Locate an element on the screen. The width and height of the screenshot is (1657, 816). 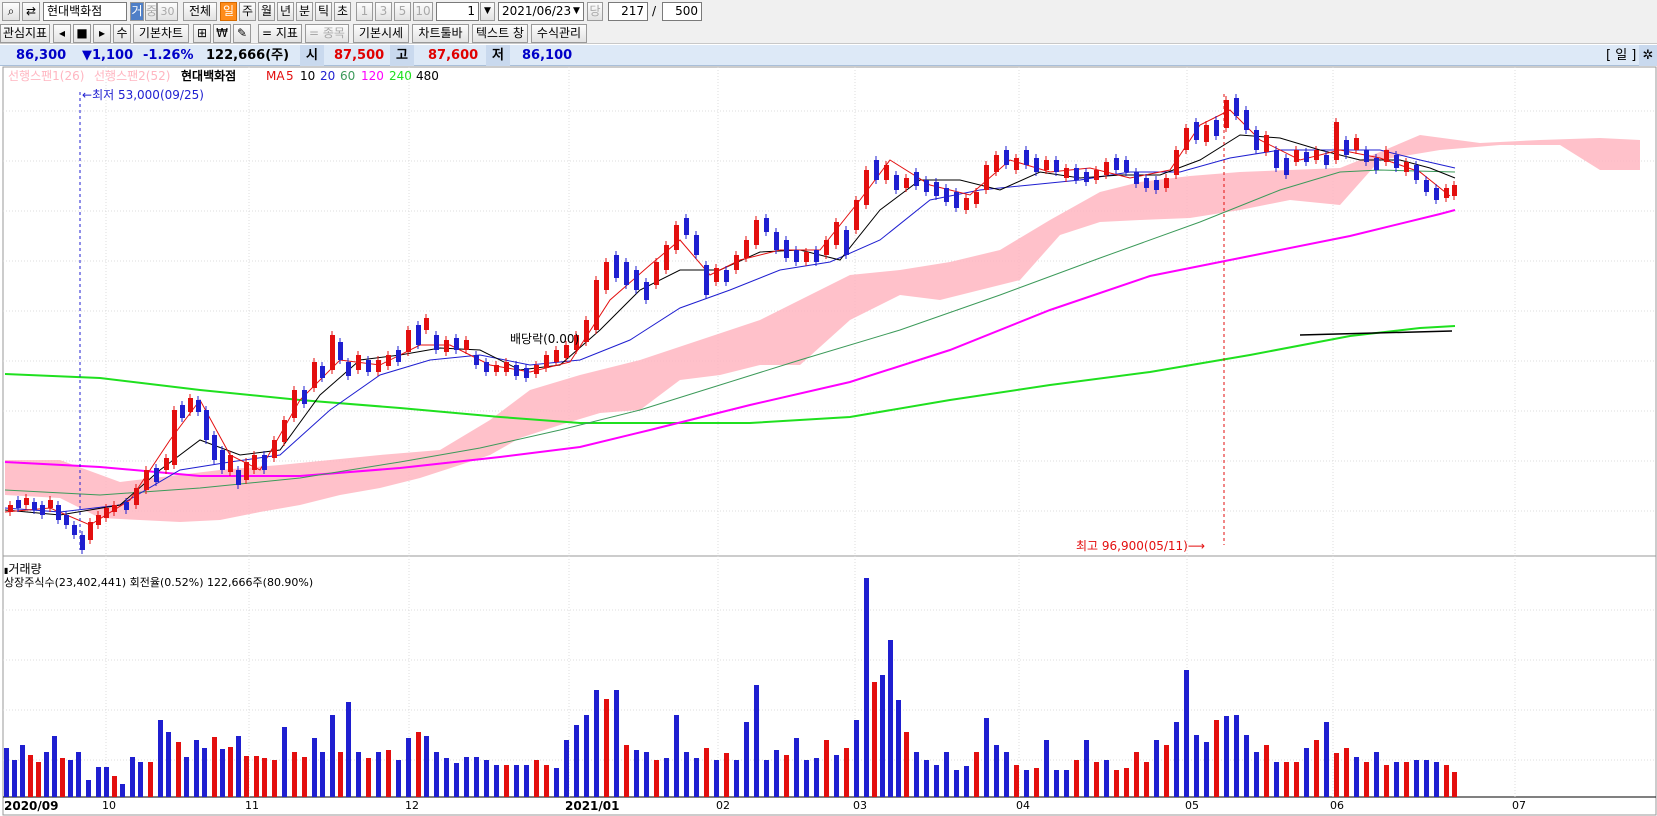
basic-chart-button: 기본차트 is located at coordinates (161, 33).